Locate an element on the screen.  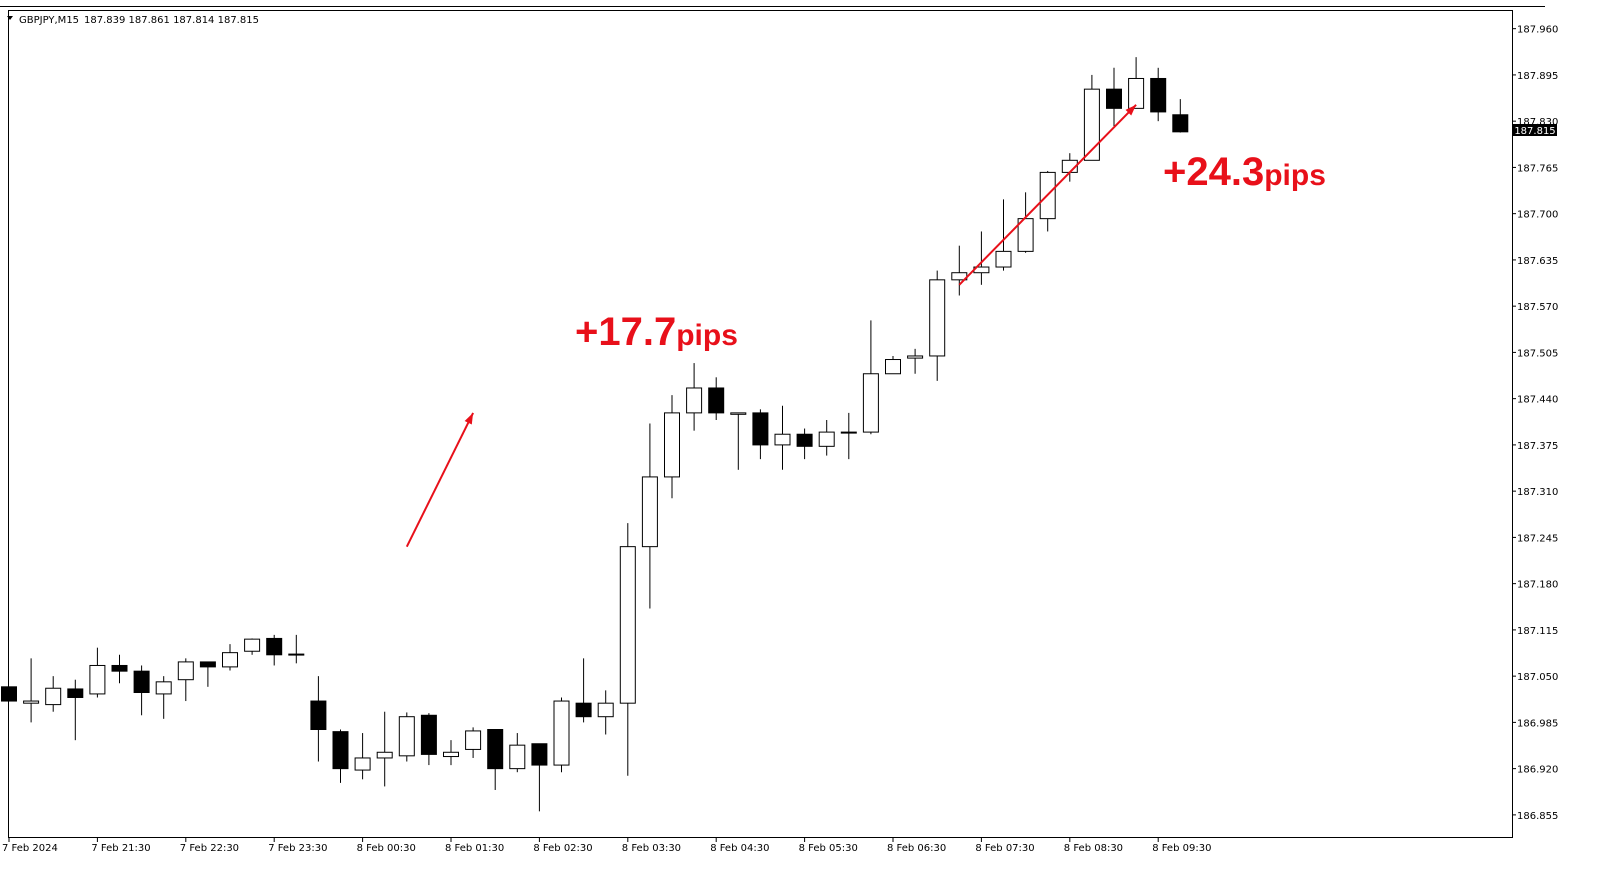
y-tick-label: 187.115 is located at coordinates (1537, 631).